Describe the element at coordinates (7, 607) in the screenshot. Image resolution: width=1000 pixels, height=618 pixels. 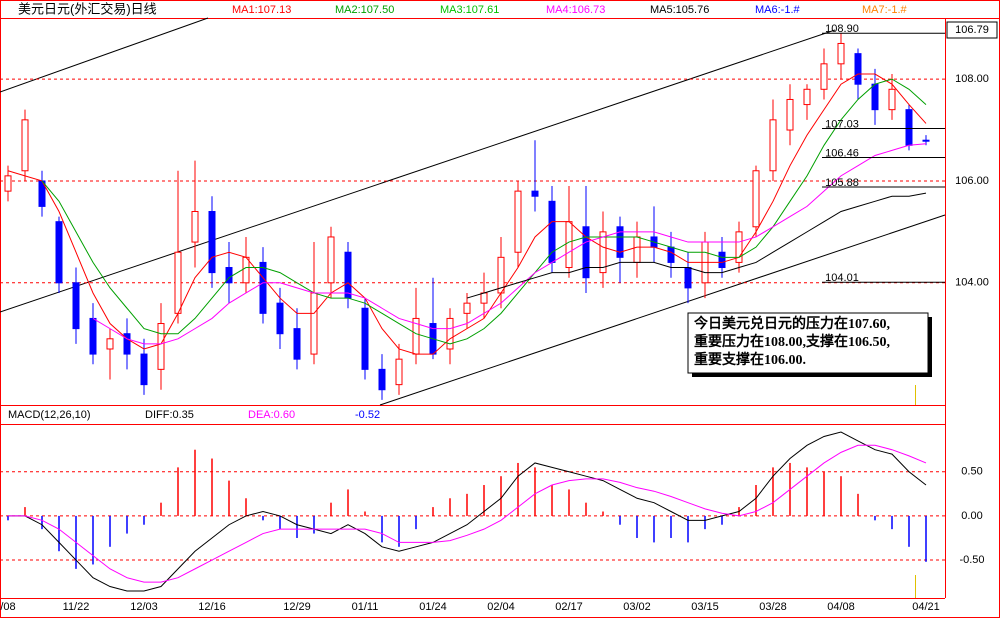
I see `x-tick-label: /08` at that location.